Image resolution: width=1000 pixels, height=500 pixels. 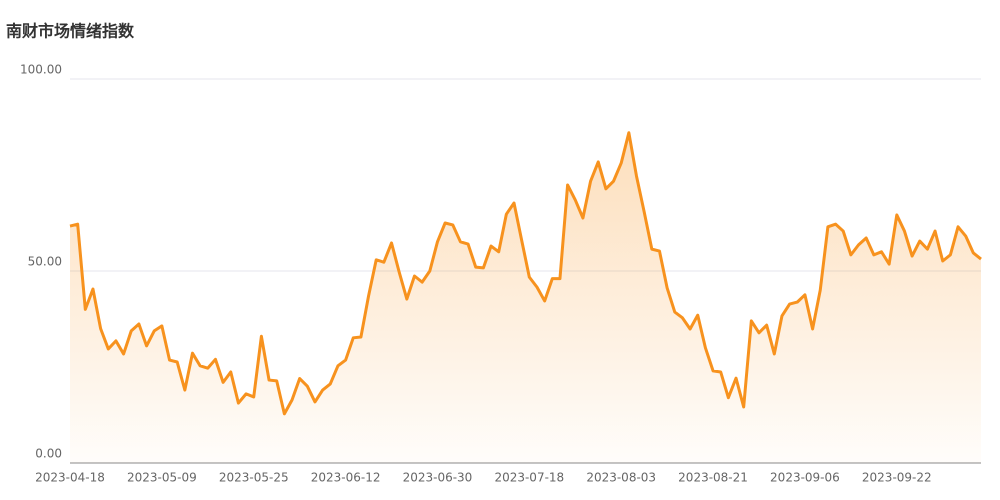 I want to click on y-tick-label: 50.00, so click(x=45, y=262).